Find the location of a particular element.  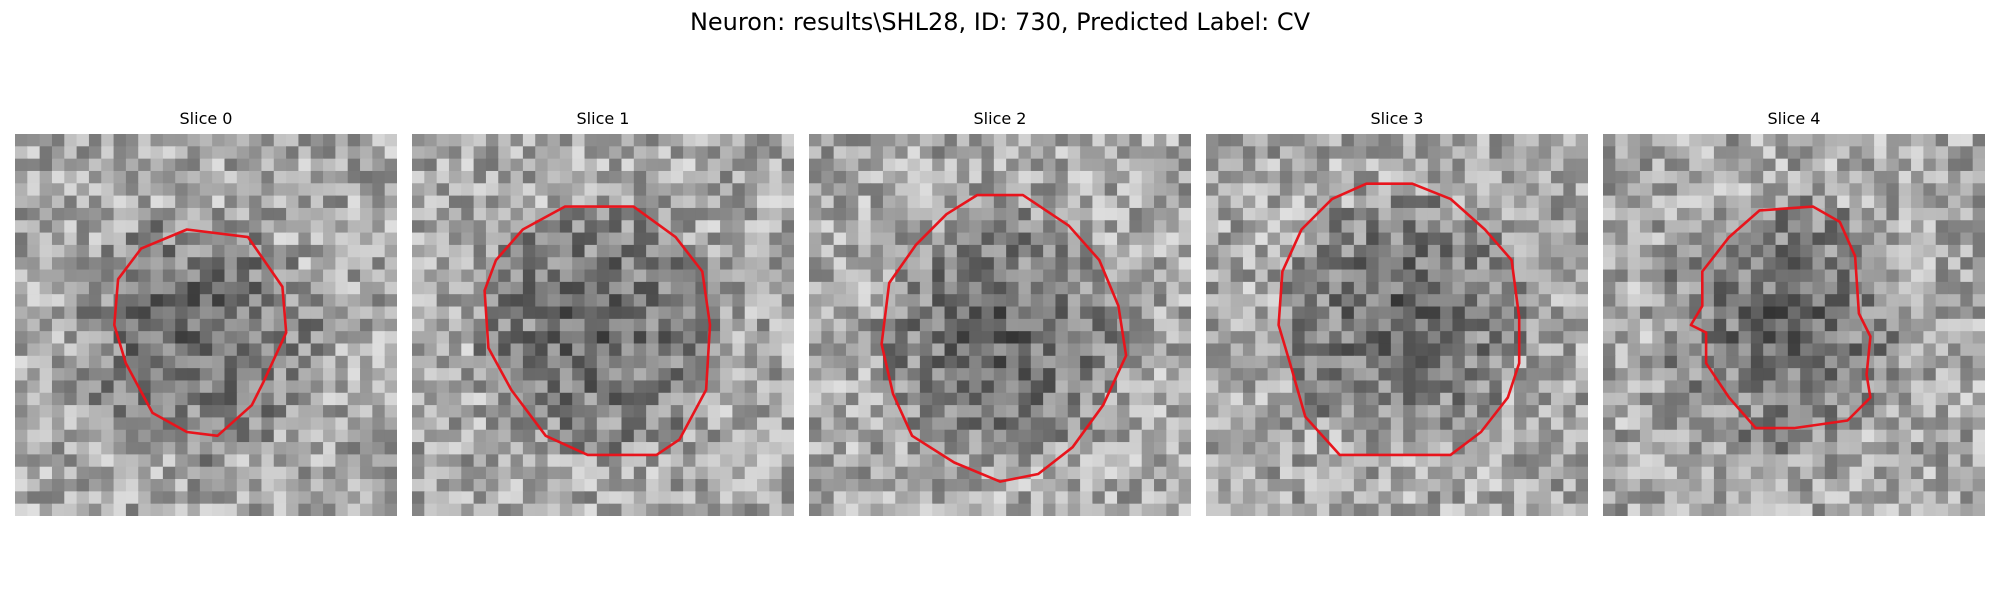

slice-title: Slice 2 is located at coordinates (1000, 118).